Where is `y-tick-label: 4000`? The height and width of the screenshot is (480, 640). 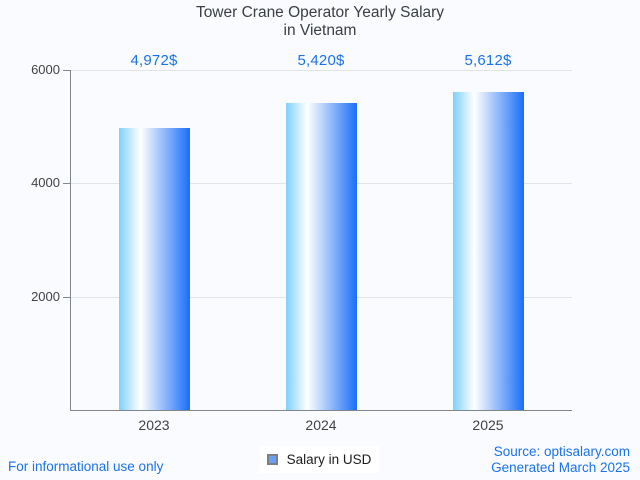
y-tick-label: 4000 is located at coordinates (45, 182).